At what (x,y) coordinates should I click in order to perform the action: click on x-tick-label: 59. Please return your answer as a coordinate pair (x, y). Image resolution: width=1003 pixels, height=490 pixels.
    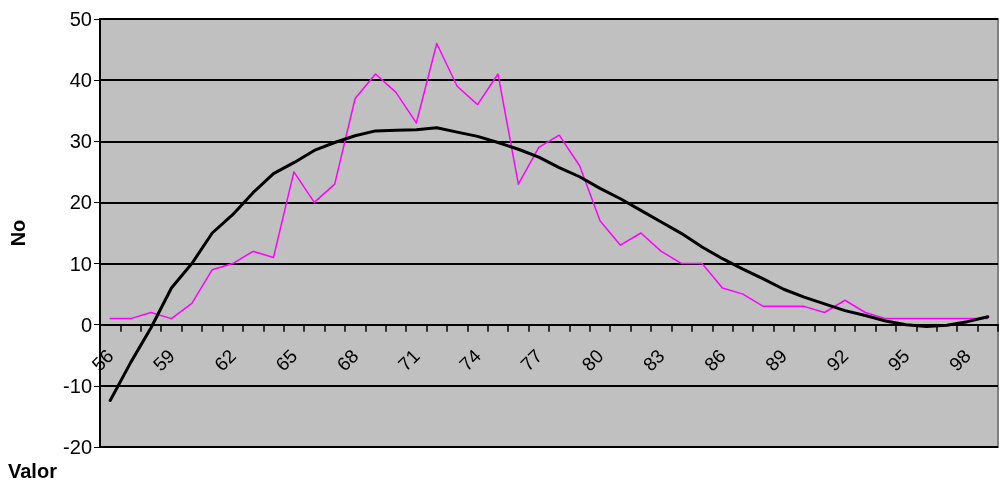
    Looking at the image, I should click on (164, 360).